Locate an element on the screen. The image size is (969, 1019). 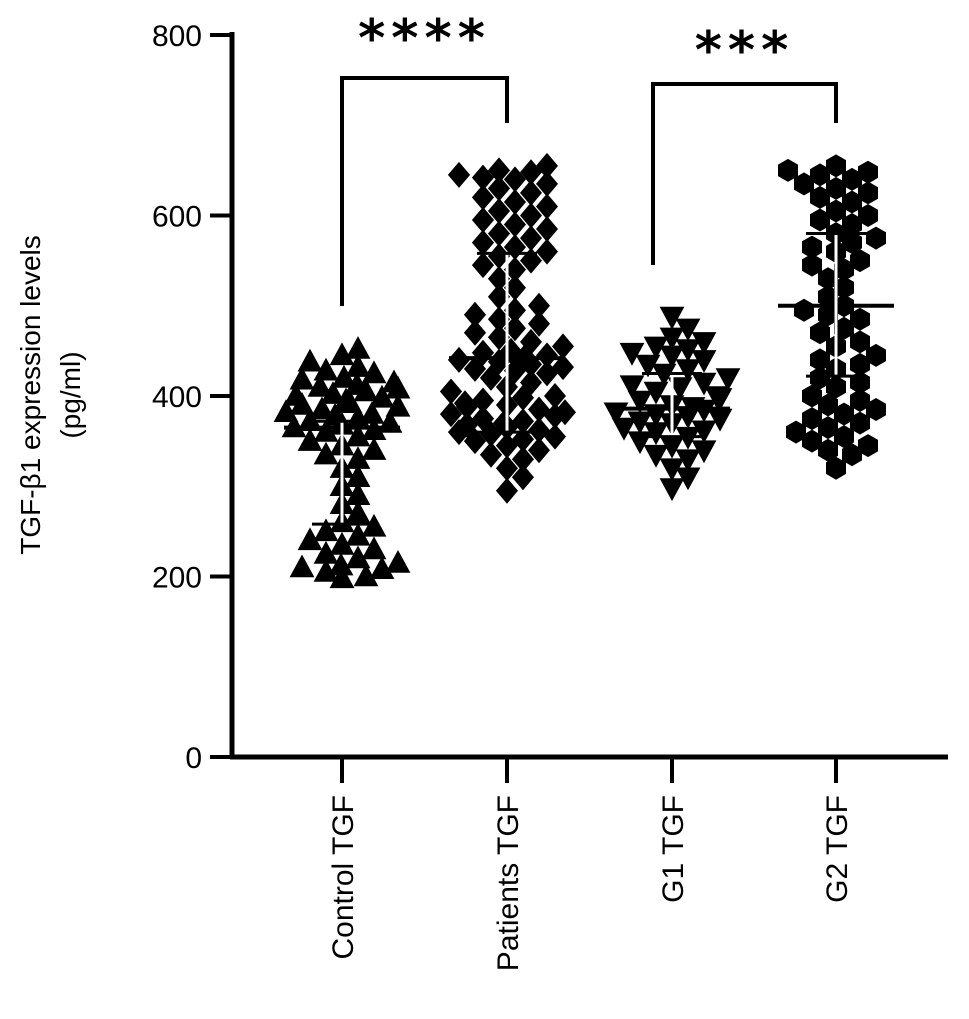
x-tick-label-1: Patients TGF is located at coordinates (508, 883).